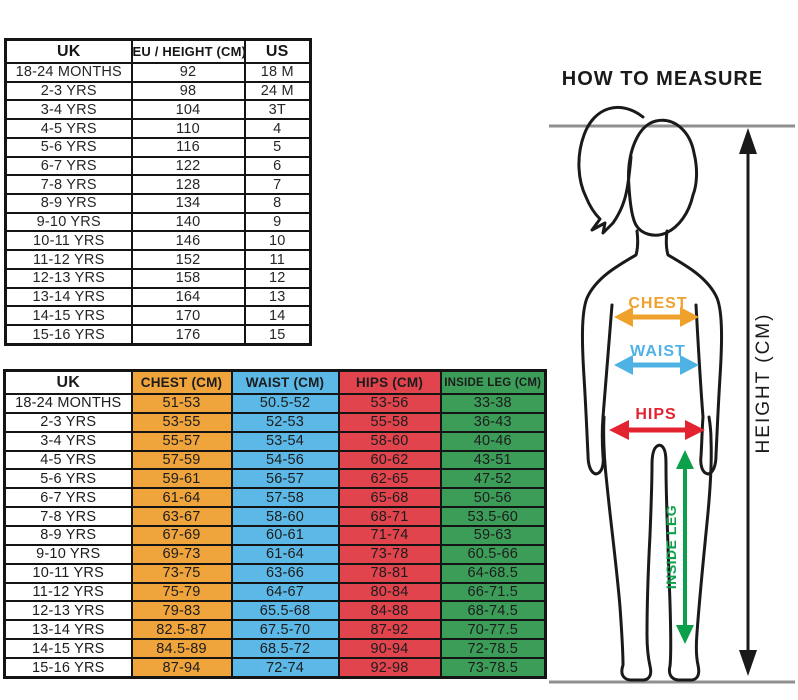  Describe the element at coordinates (277, 316) in the screenshot. I see `table-cell: 14` at that location.